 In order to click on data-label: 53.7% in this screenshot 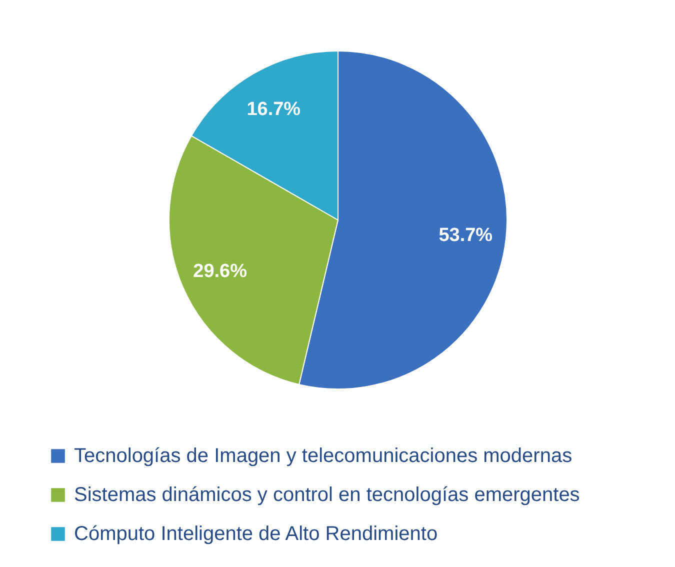, I will do `click(465, 235)`.